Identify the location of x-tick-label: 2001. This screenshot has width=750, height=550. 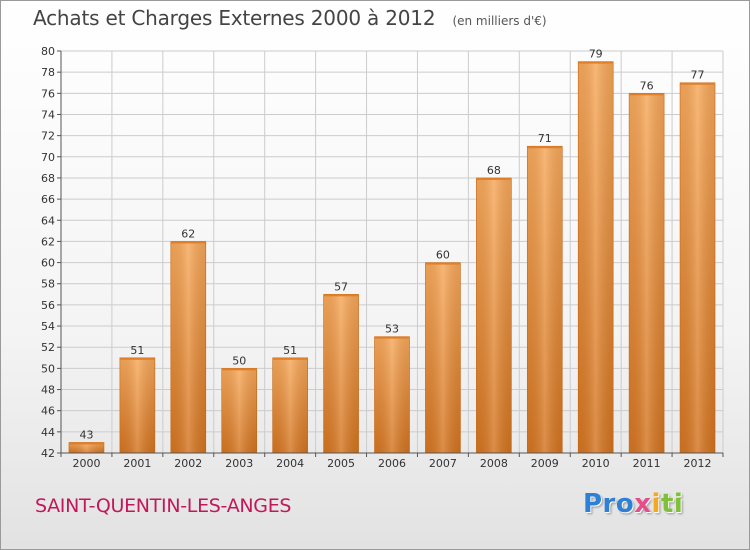
(137, 463).